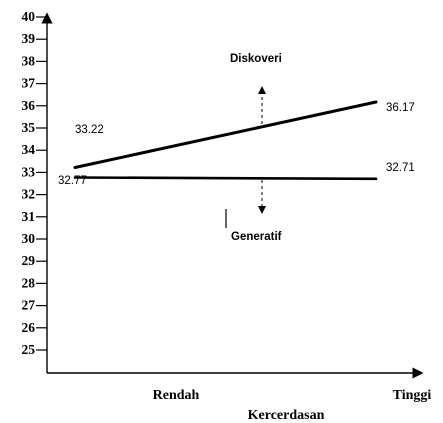 This screenshot has width=443, height=423. Describe the element at coordinates (176, 395) in the screenshot. I see `x-category-label: Rendah` at that location.